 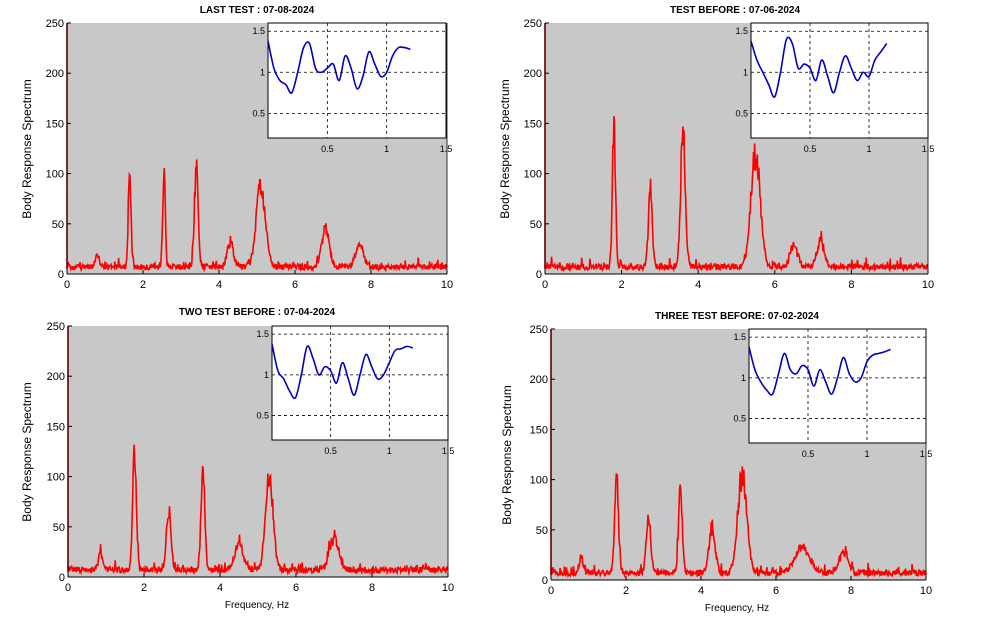 I want to click on chart-title: TEST BEFORE : 07-06-2024, so click(x=735, y=10).